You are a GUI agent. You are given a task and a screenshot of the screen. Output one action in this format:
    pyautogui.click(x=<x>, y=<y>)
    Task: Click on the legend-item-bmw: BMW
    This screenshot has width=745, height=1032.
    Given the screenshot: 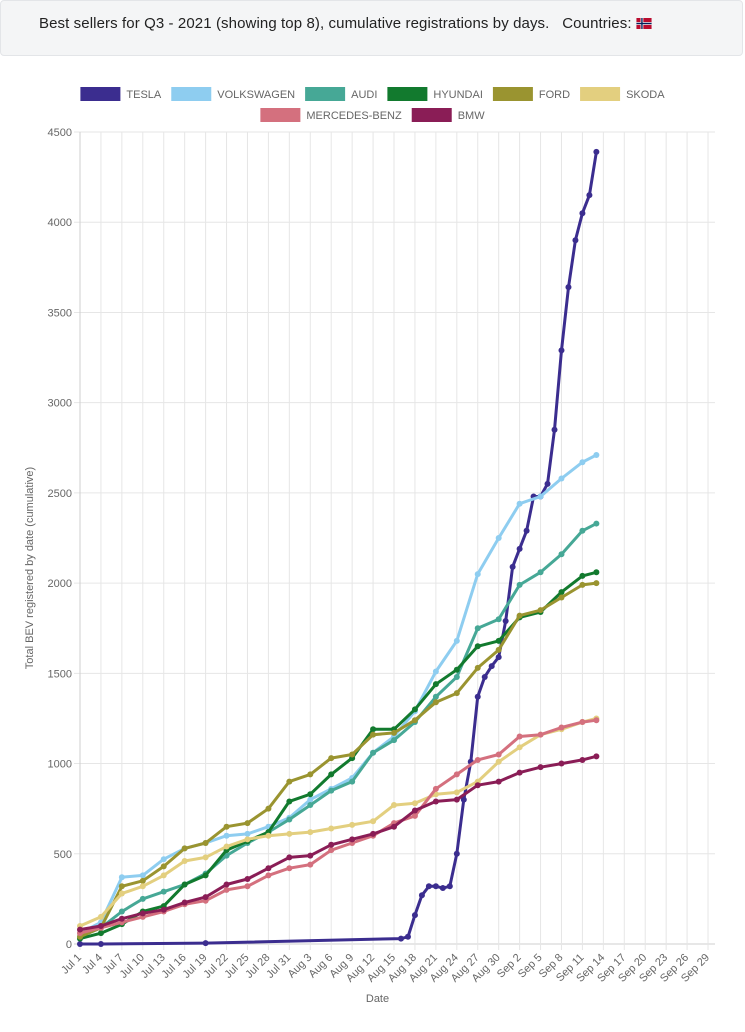 What is the action you would take?
    pyautogui.click(x=448, y=115)
    